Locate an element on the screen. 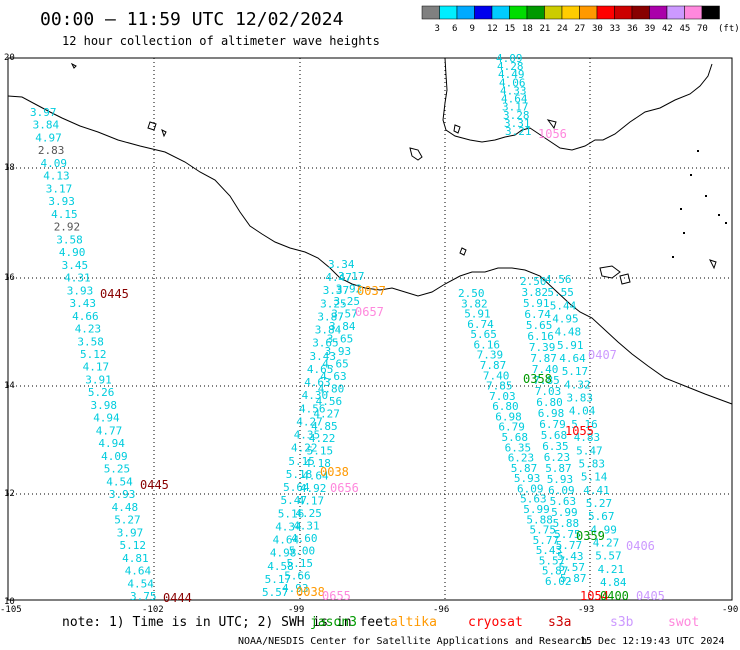 This screenshot has width=740, height=650. swh-value: 4.54 is located at coordinates (119, 481).